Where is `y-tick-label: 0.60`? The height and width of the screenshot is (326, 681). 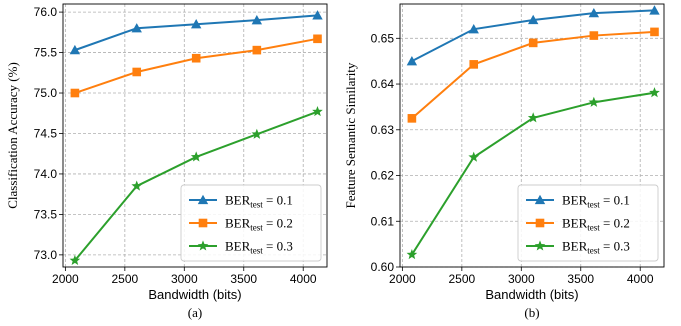
y-tick-label: 0.60 is located at coordinates (383, 267).